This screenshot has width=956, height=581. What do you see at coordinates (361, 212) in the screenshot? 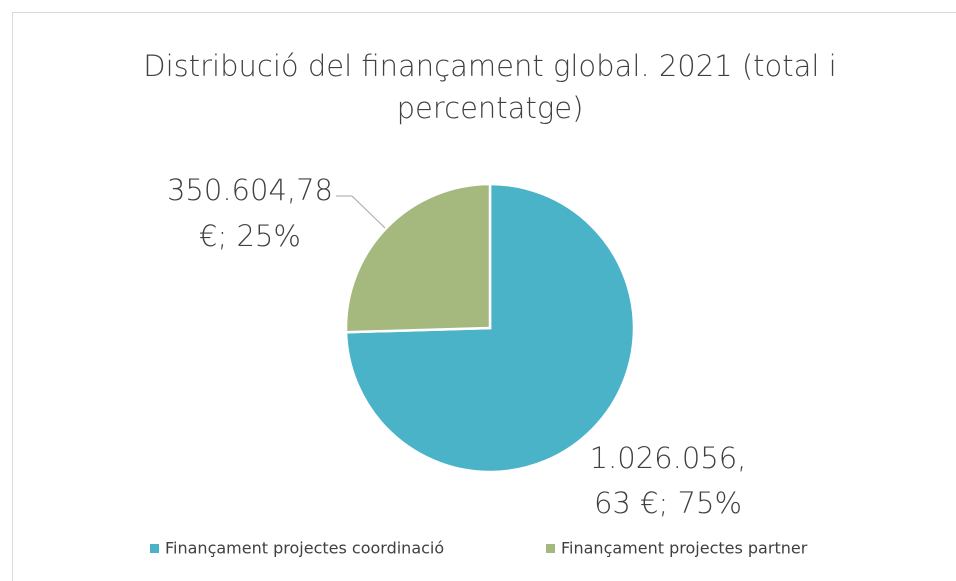
I see `leader-line` at bounding box center [361, 212].